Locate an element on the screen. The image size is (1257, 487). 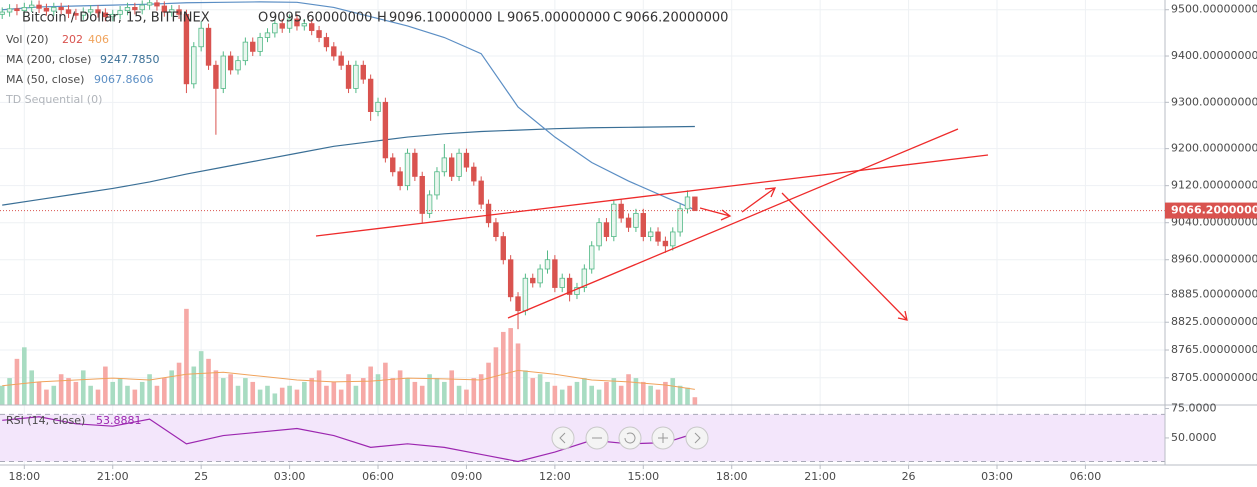
legend-label: MA (200, close) is located at coordinates (48, 59).